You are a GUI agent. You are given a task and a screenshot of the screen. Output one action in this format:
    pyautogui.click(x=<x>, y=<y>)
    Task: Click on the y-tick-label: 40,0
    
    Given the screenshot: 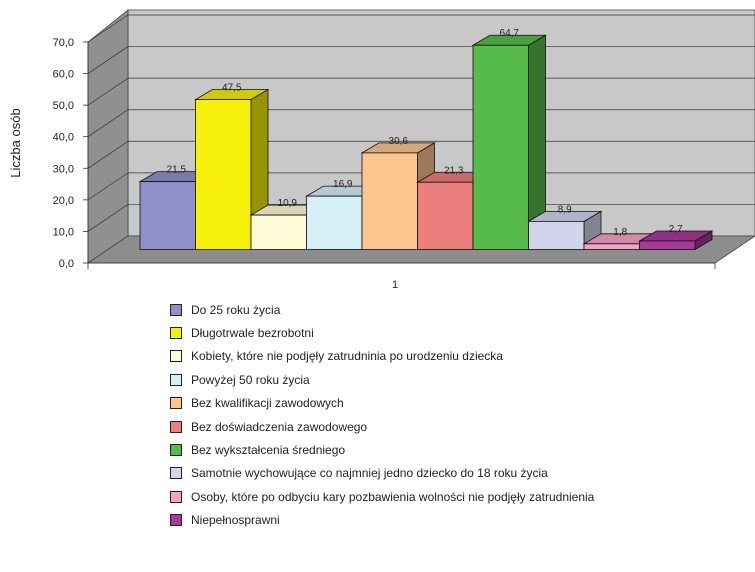 What is the action you would take?
    pyautogui.click(x=63, y=138)
    